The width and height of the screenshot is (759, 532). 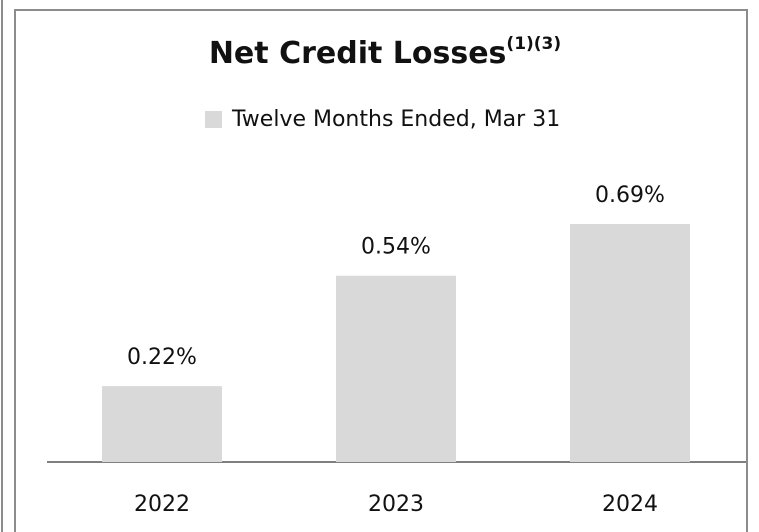 I want to click on legend-swatch, so click(x=213, y=119).